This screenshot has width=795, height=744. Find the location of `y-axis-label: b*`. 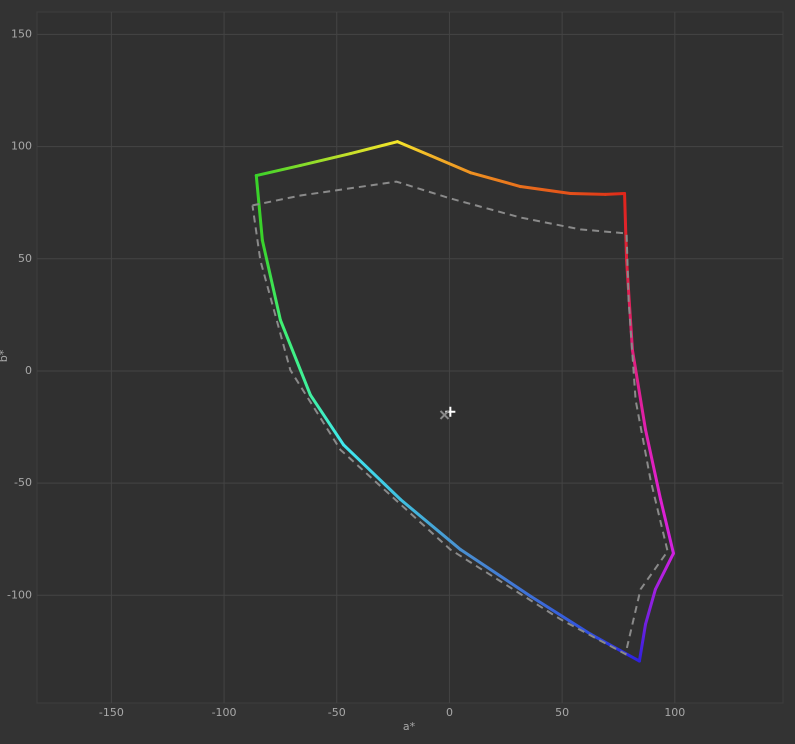

y-axis-label: b* is located at coordinates (5, 355).